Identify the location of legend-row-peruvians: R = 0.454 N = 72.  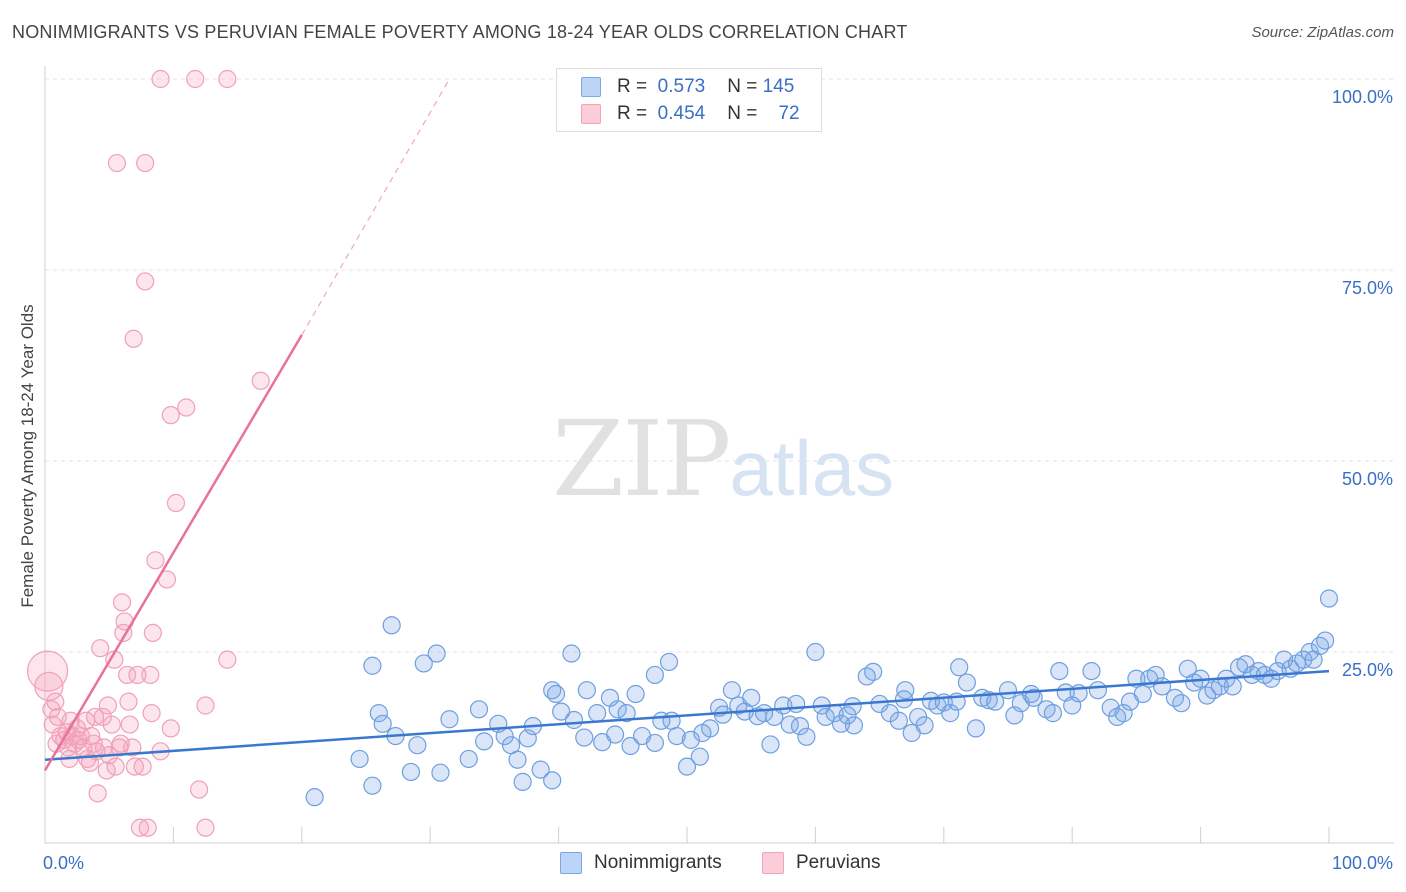
(690, 114).